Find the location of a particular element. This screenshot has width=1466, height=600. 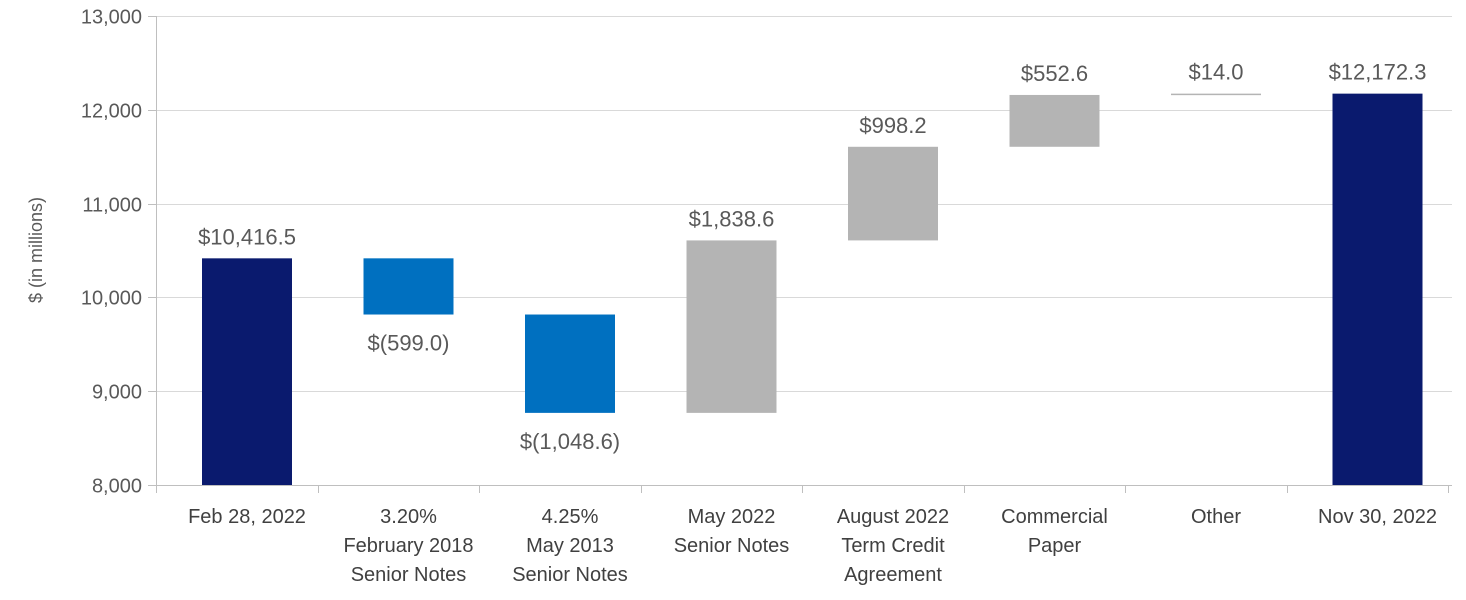

category-label-line: Commercial is located at coordinates (1054, 517).